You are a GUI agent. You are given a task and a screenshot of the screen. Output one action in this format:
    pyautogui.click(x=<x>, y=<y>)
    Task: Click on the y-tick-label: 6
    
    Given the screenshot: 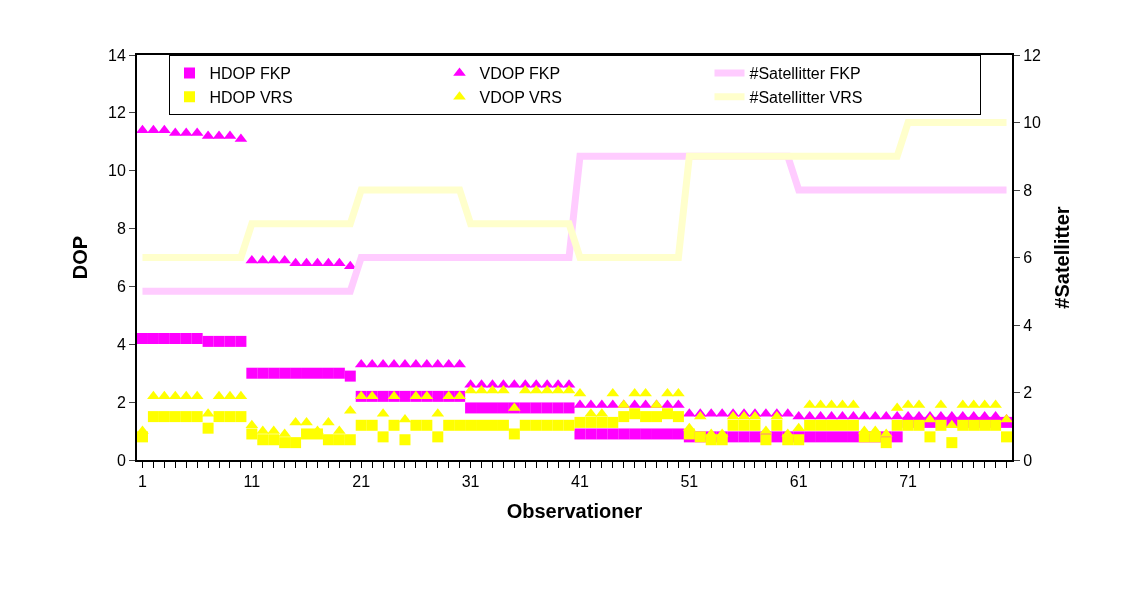 What is the action you would take?
    pyautogui.click(x=121, y=287)
    